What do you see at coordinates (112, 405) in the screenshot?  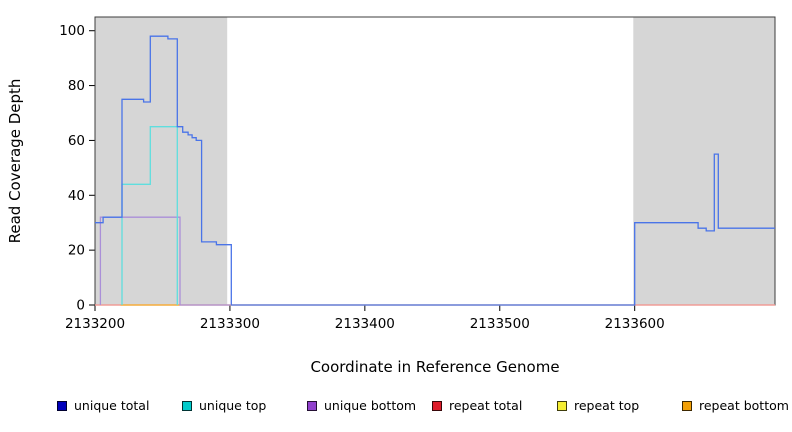 I see `legend-label: unique total` at bounding box center [112, 405].